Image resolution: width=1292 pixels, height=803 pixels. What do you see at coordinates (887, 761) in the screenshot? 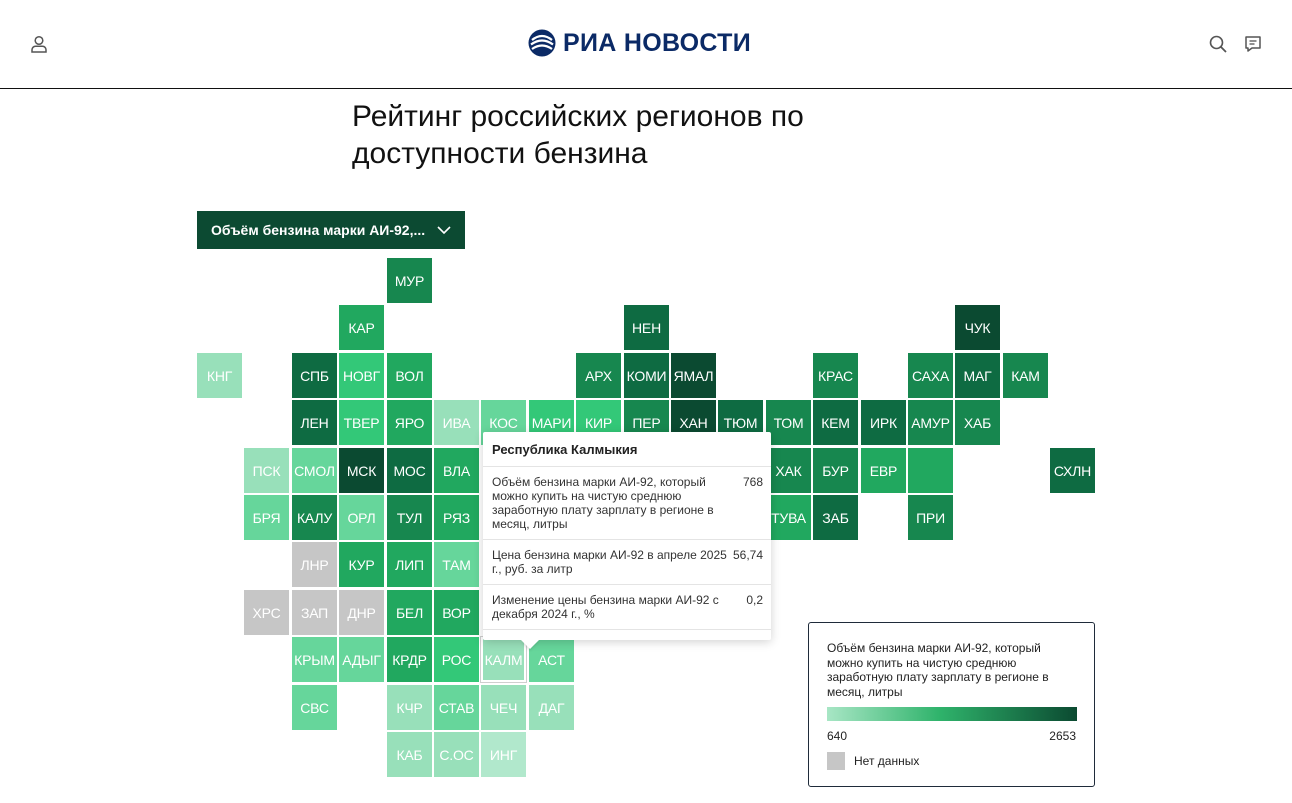
I see `no-data-label: Нет данных` at bounding box center [887, 761].